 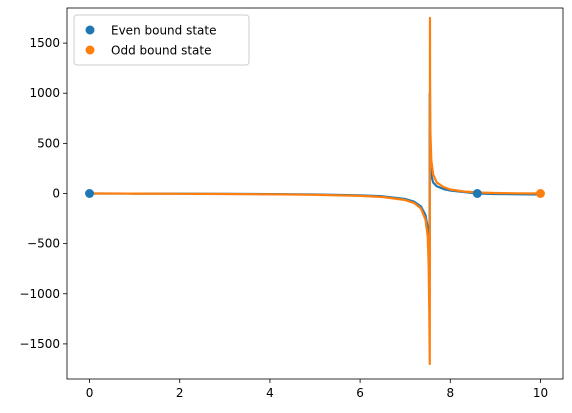 What do you see at coordinates (317, 389) in the screenshot?
I see `x-axis: 0 2 4 6 8 10` at bounding box center [317, 389].